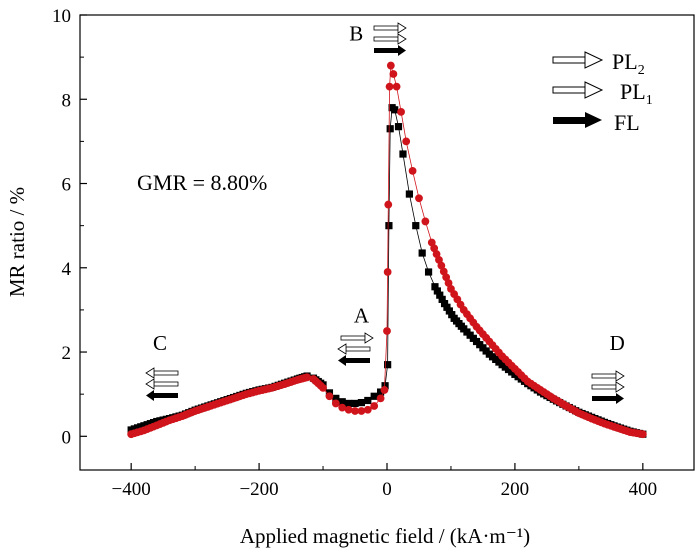  What do you see at coordinates (131, 489) in the screenshot?
I see `x-tick-label: −400` at bounding box center [131, 489].